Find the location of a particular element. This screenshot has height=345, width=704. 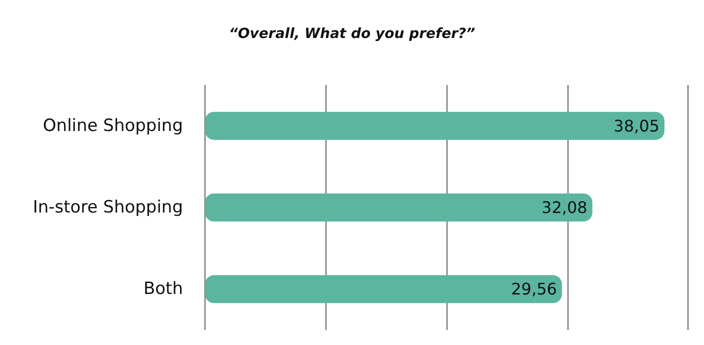

y-tick-label: Online Shopping is located at coordinates (112, 126).